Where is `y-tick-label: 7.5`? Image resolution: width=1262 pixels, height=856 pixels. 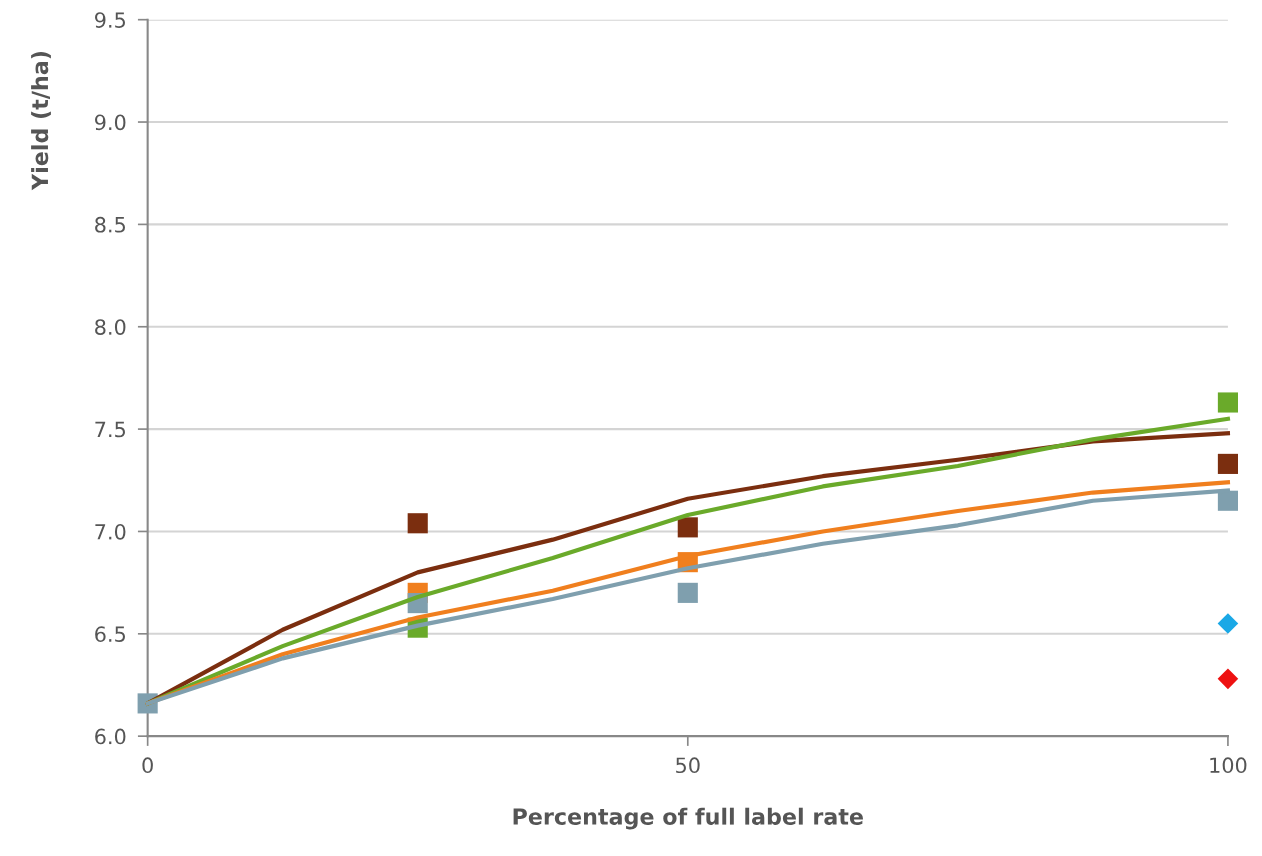 y-tick-label: 7.5 is located at coordinates (110, 429).